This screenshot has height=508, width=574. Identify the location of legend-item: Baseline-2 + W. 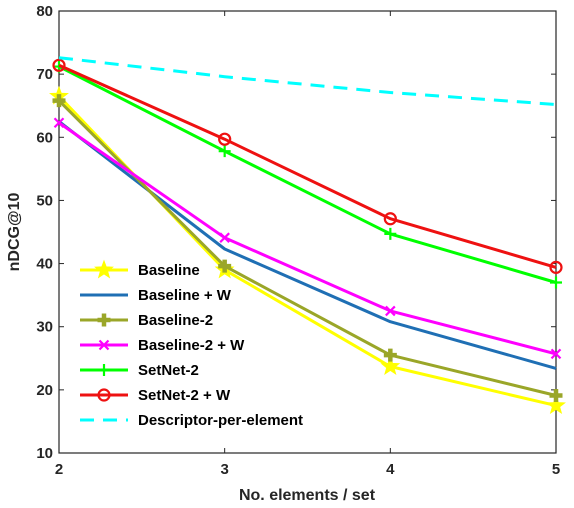
(162, 345).